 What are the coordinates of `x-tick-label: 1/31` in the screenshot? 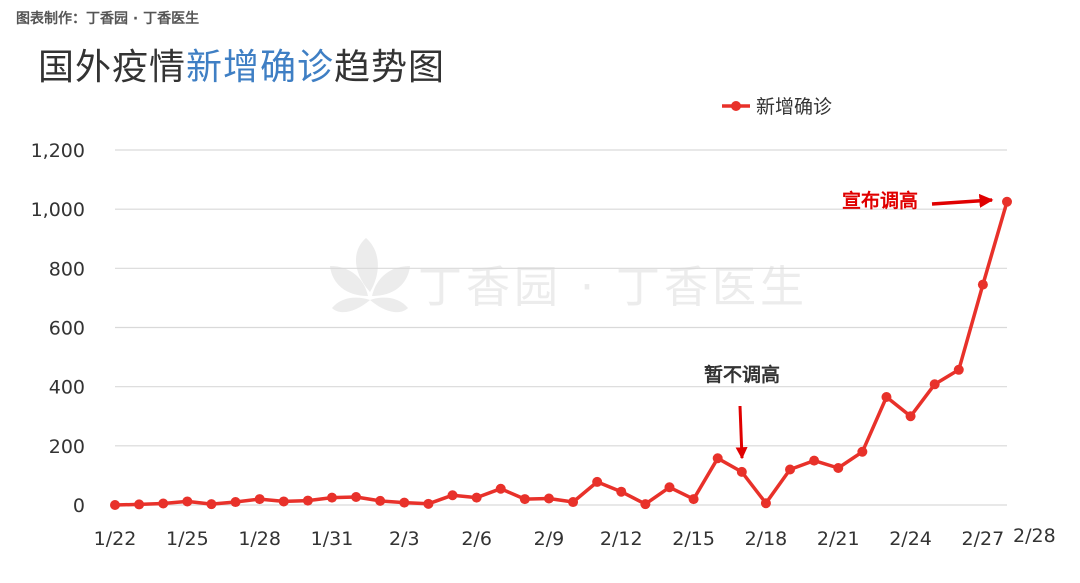 It's located at (332, 539).